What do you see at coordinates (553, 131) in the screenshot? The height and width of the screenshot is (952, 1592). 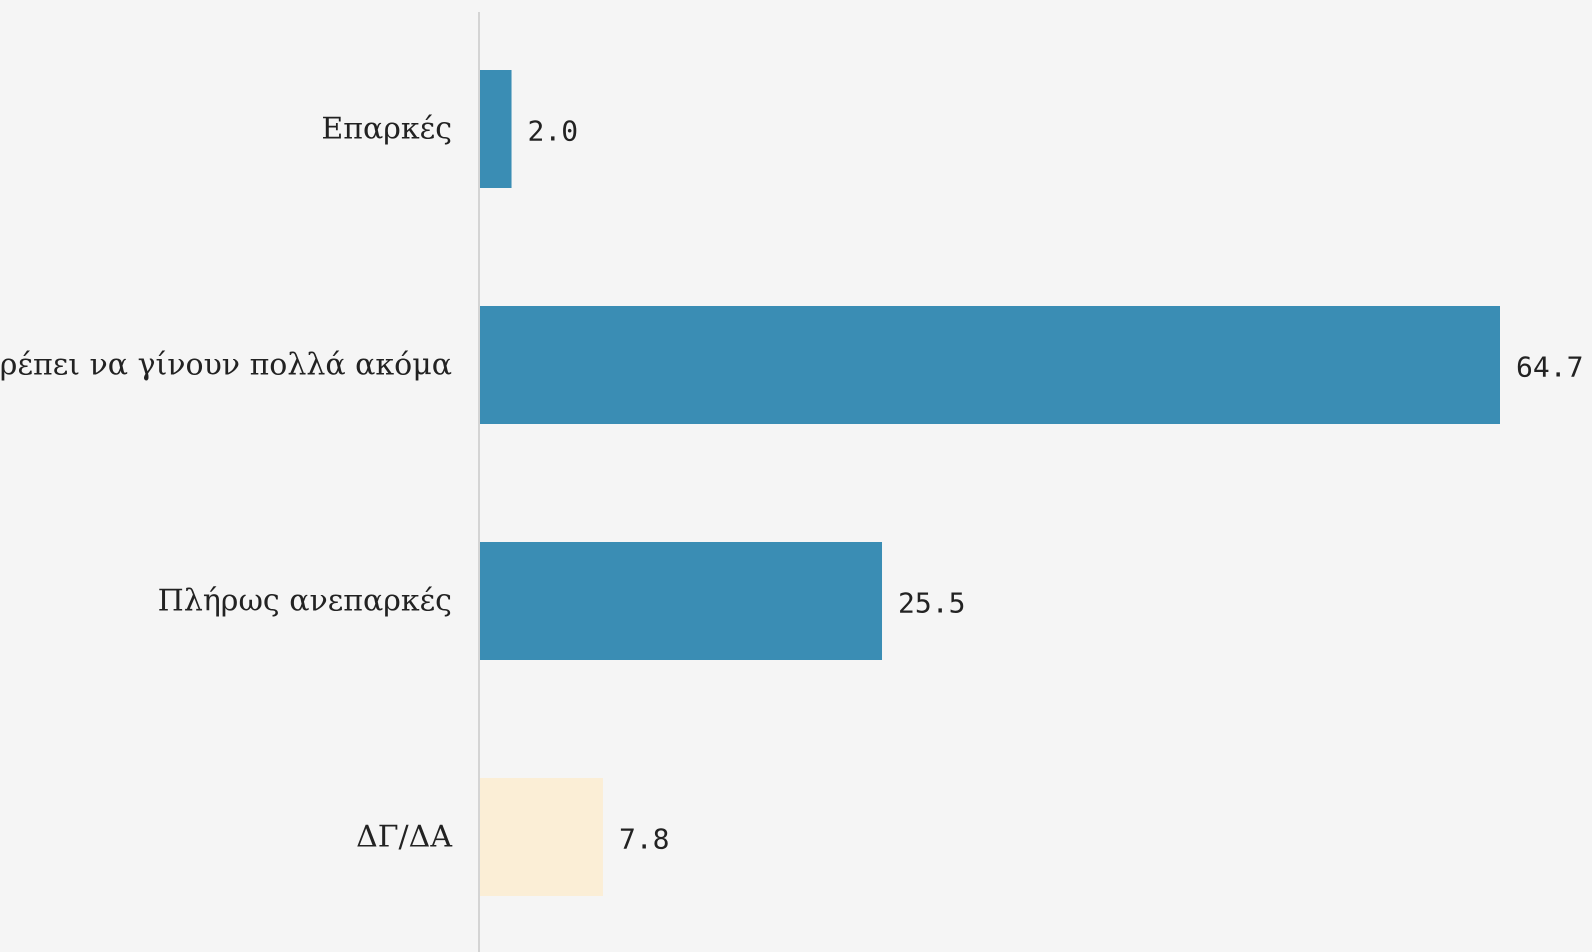 I see `value-label-1: 2.0` at bounding box center [553, 131].